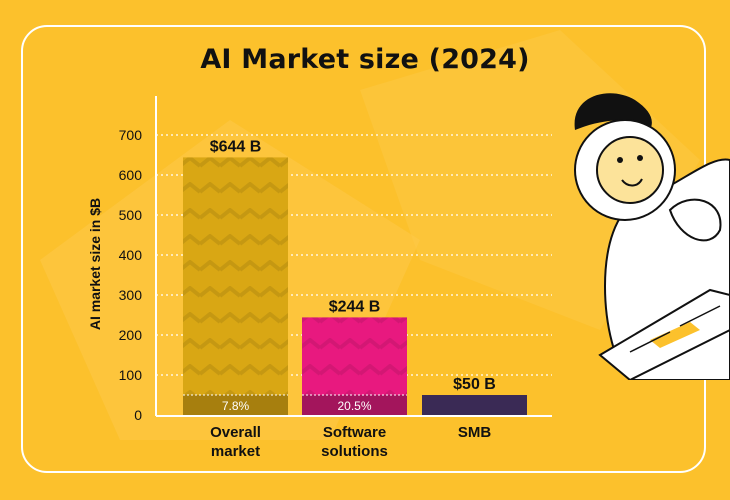 This screenshot has width=730, height=500. Describe the element at coordinates (138, 415) in the screenshot. I see `y-tick-label: 0` at that location.